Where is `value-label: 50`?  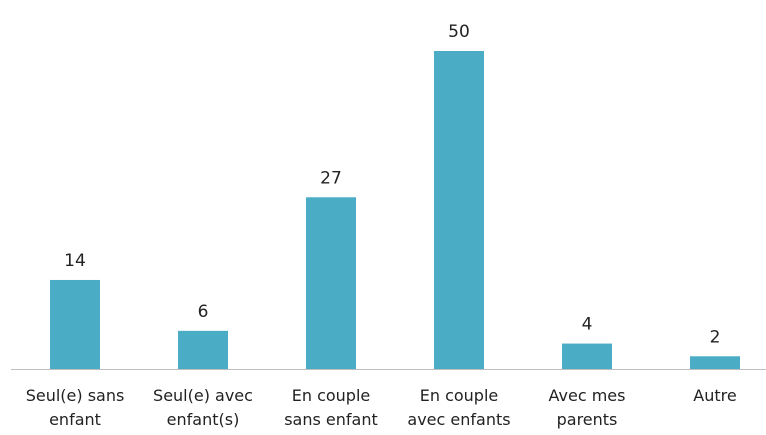 value-label: 50 is located at coordinates (459, 32).